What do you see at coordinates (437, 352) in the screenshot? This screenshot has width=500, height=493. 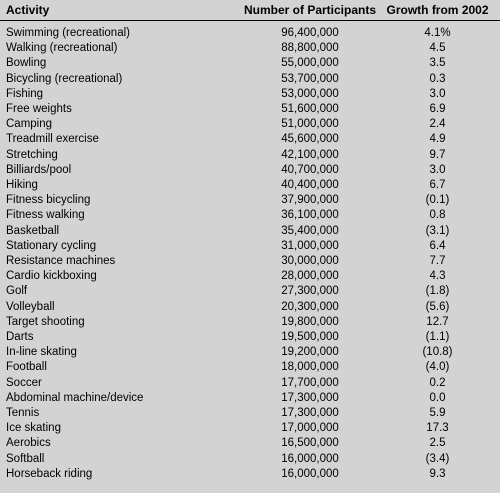 I see `growth-cell: (10.8)` at bounding box center [437, 352].